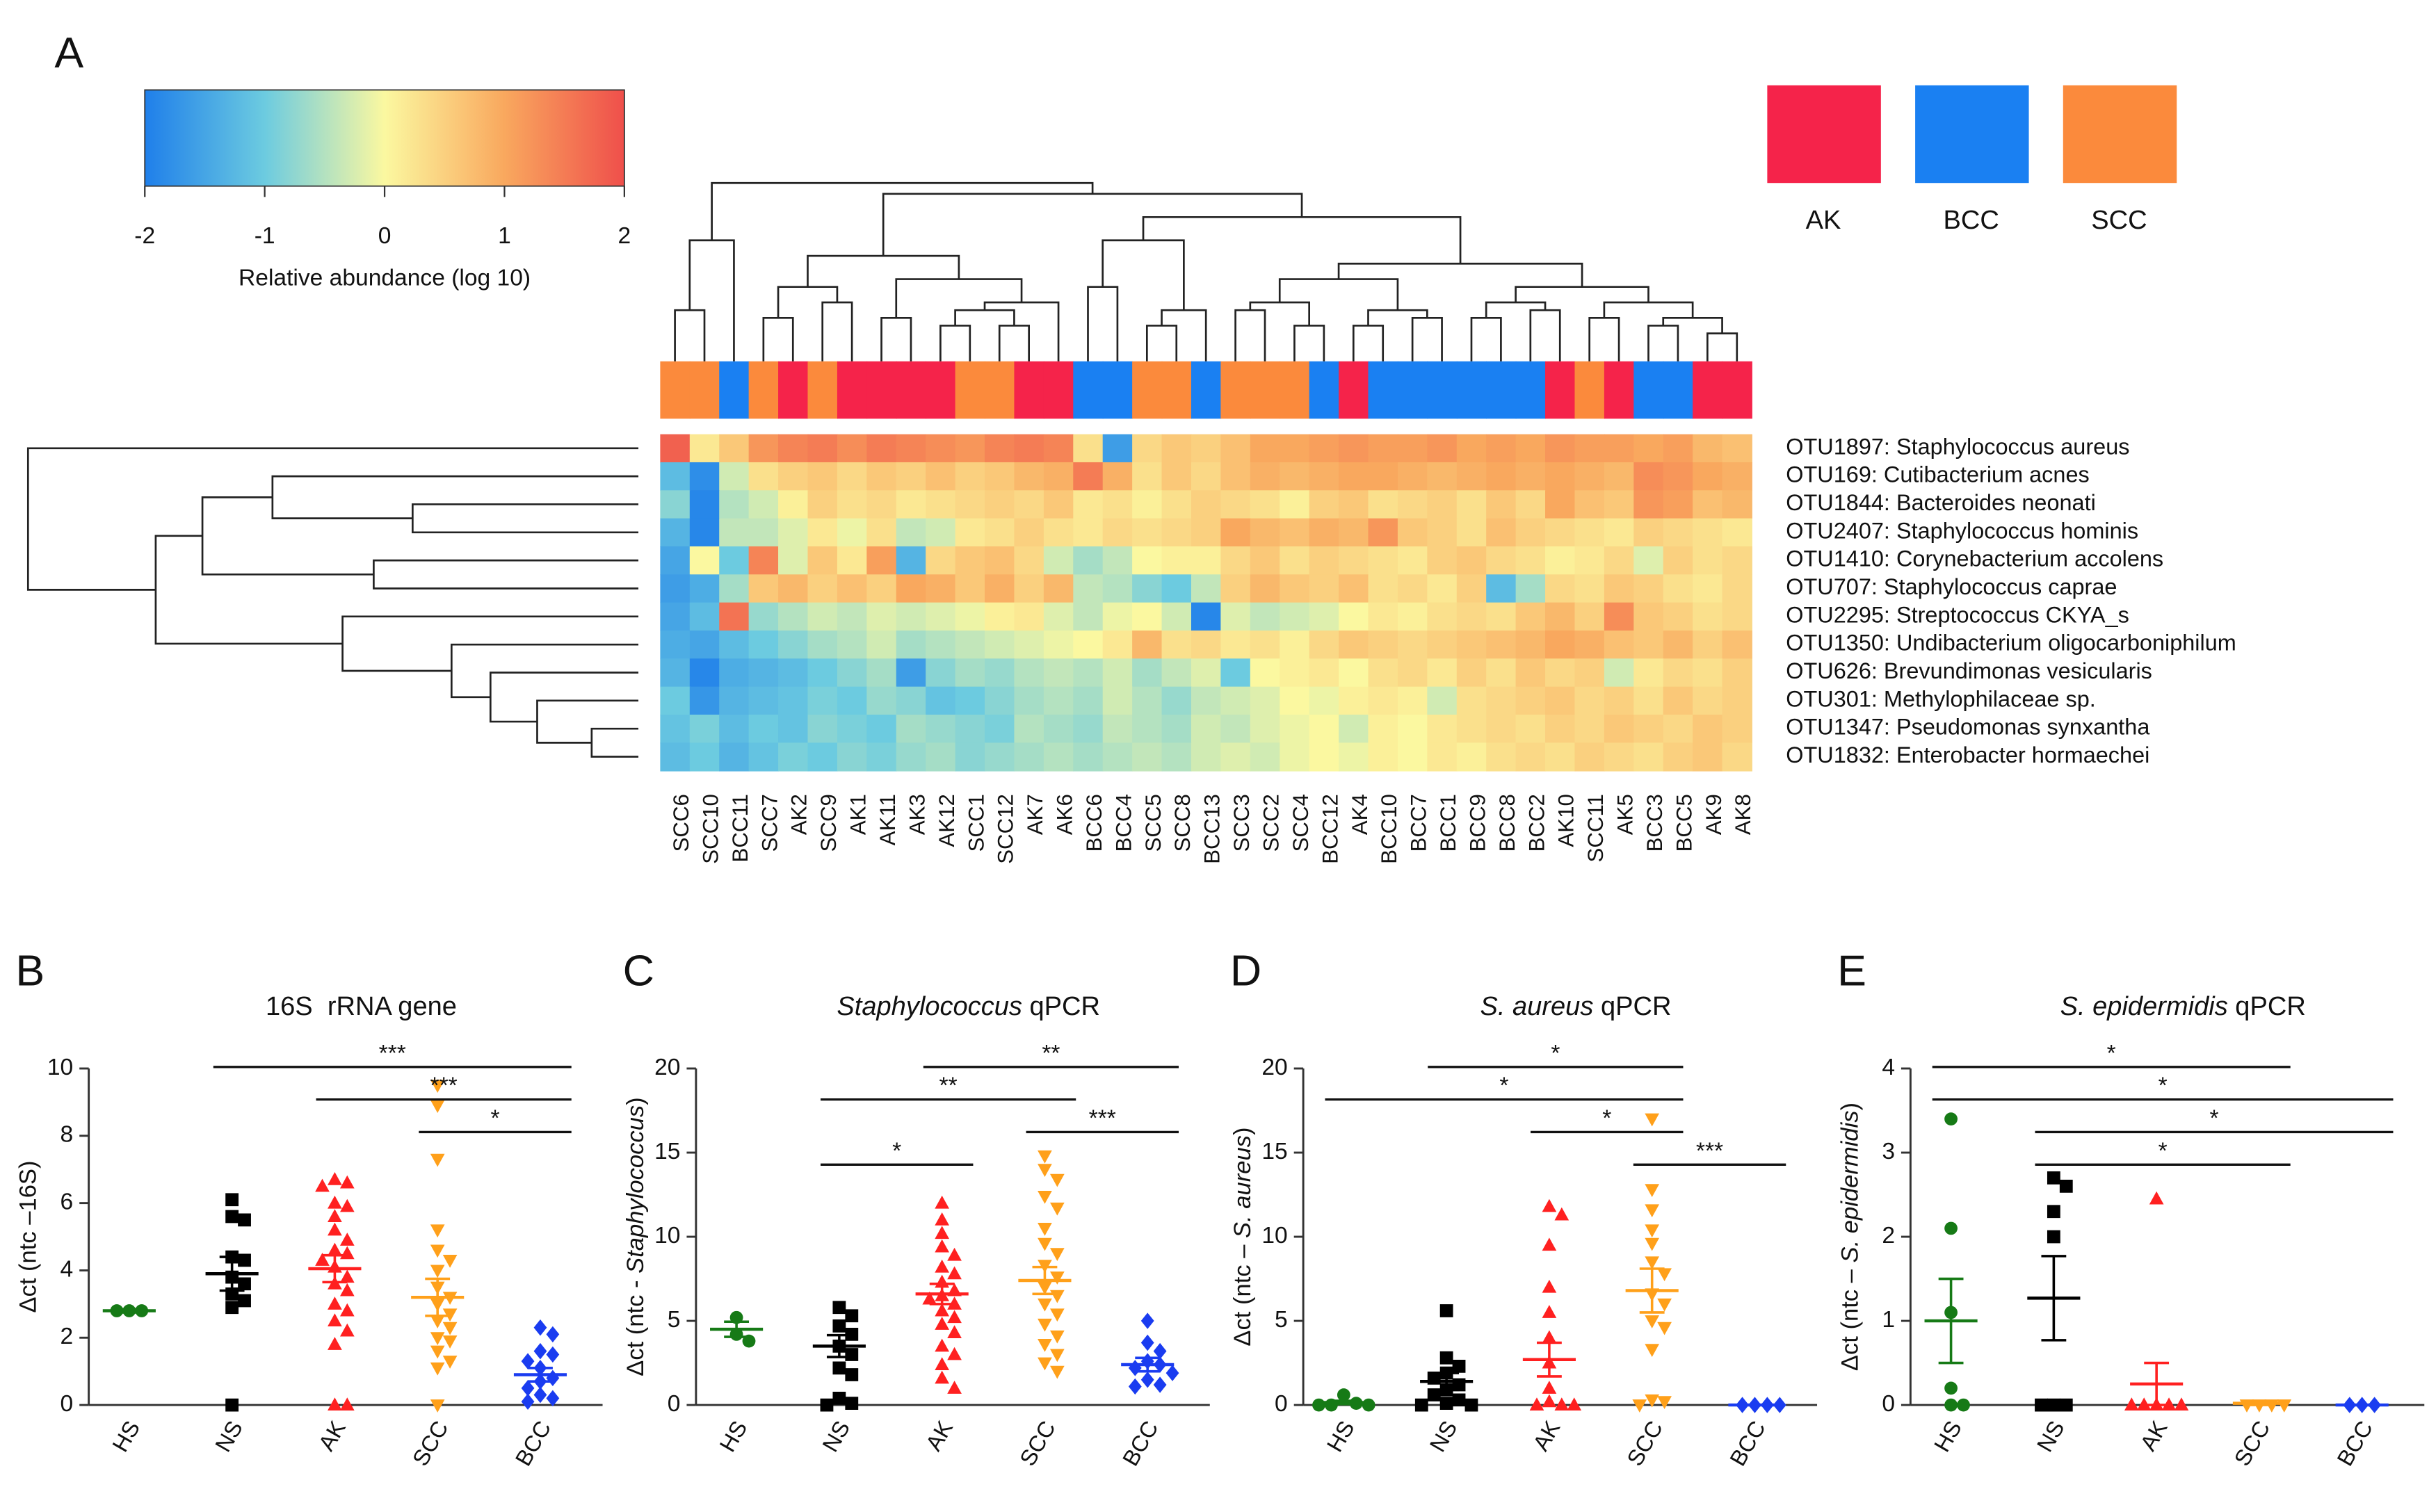 This screenshot has width=2429, height=1512. What do you see at coordinates (1951, 586) in the screenshot?
I see `row-label: OTU707: Staphylococcus caprae` at bounding box center [1951, 586].